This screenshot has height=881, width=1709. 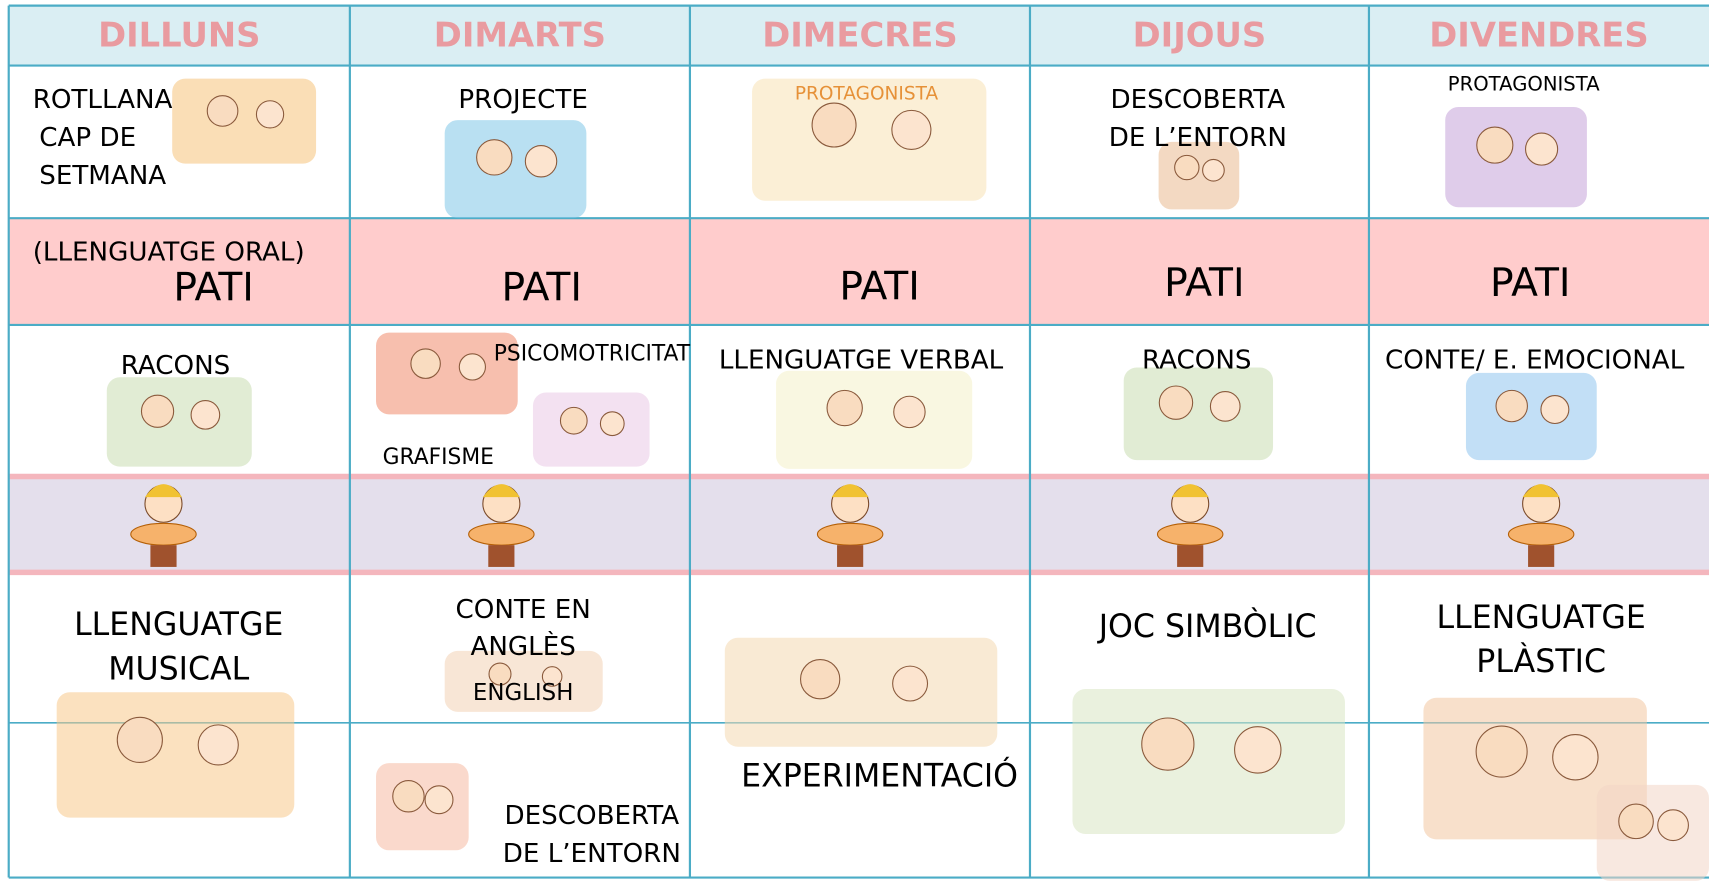 I want to click on cell-text: CONTE/ E. EMOCIONAL, so click(x=1535, y=360).